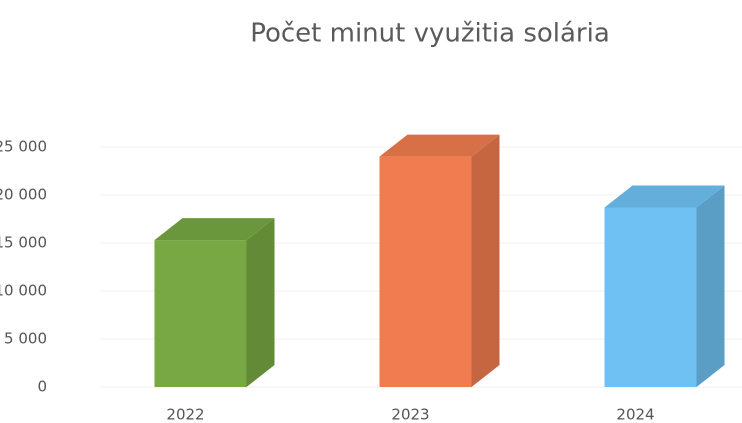 Image resolution: width=742 pixels, height=423 pixels. What do you see at coordinates (410, 414) in the screenshot?
I see `x-tick-label: 2023` at bounding box center [410, 414].